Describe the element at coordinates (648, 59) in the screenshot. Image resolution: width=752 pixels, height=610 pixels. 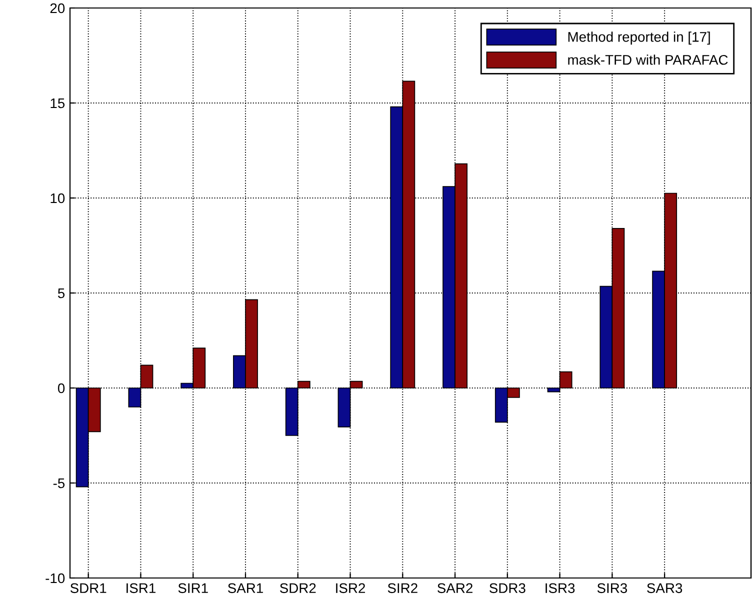
I see `legend-label: mask-TFD with PARAFAC` at that location.